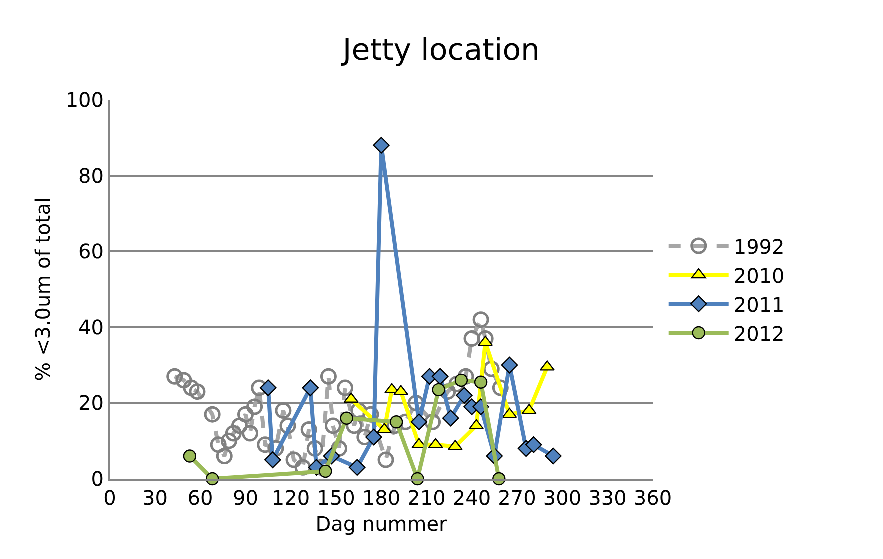 The width and height of the screenshot is (883, 559). Describe the element at coordinates (382, 524) in the screenshot. I see `x-axis-title: Dag nummer` at that location.